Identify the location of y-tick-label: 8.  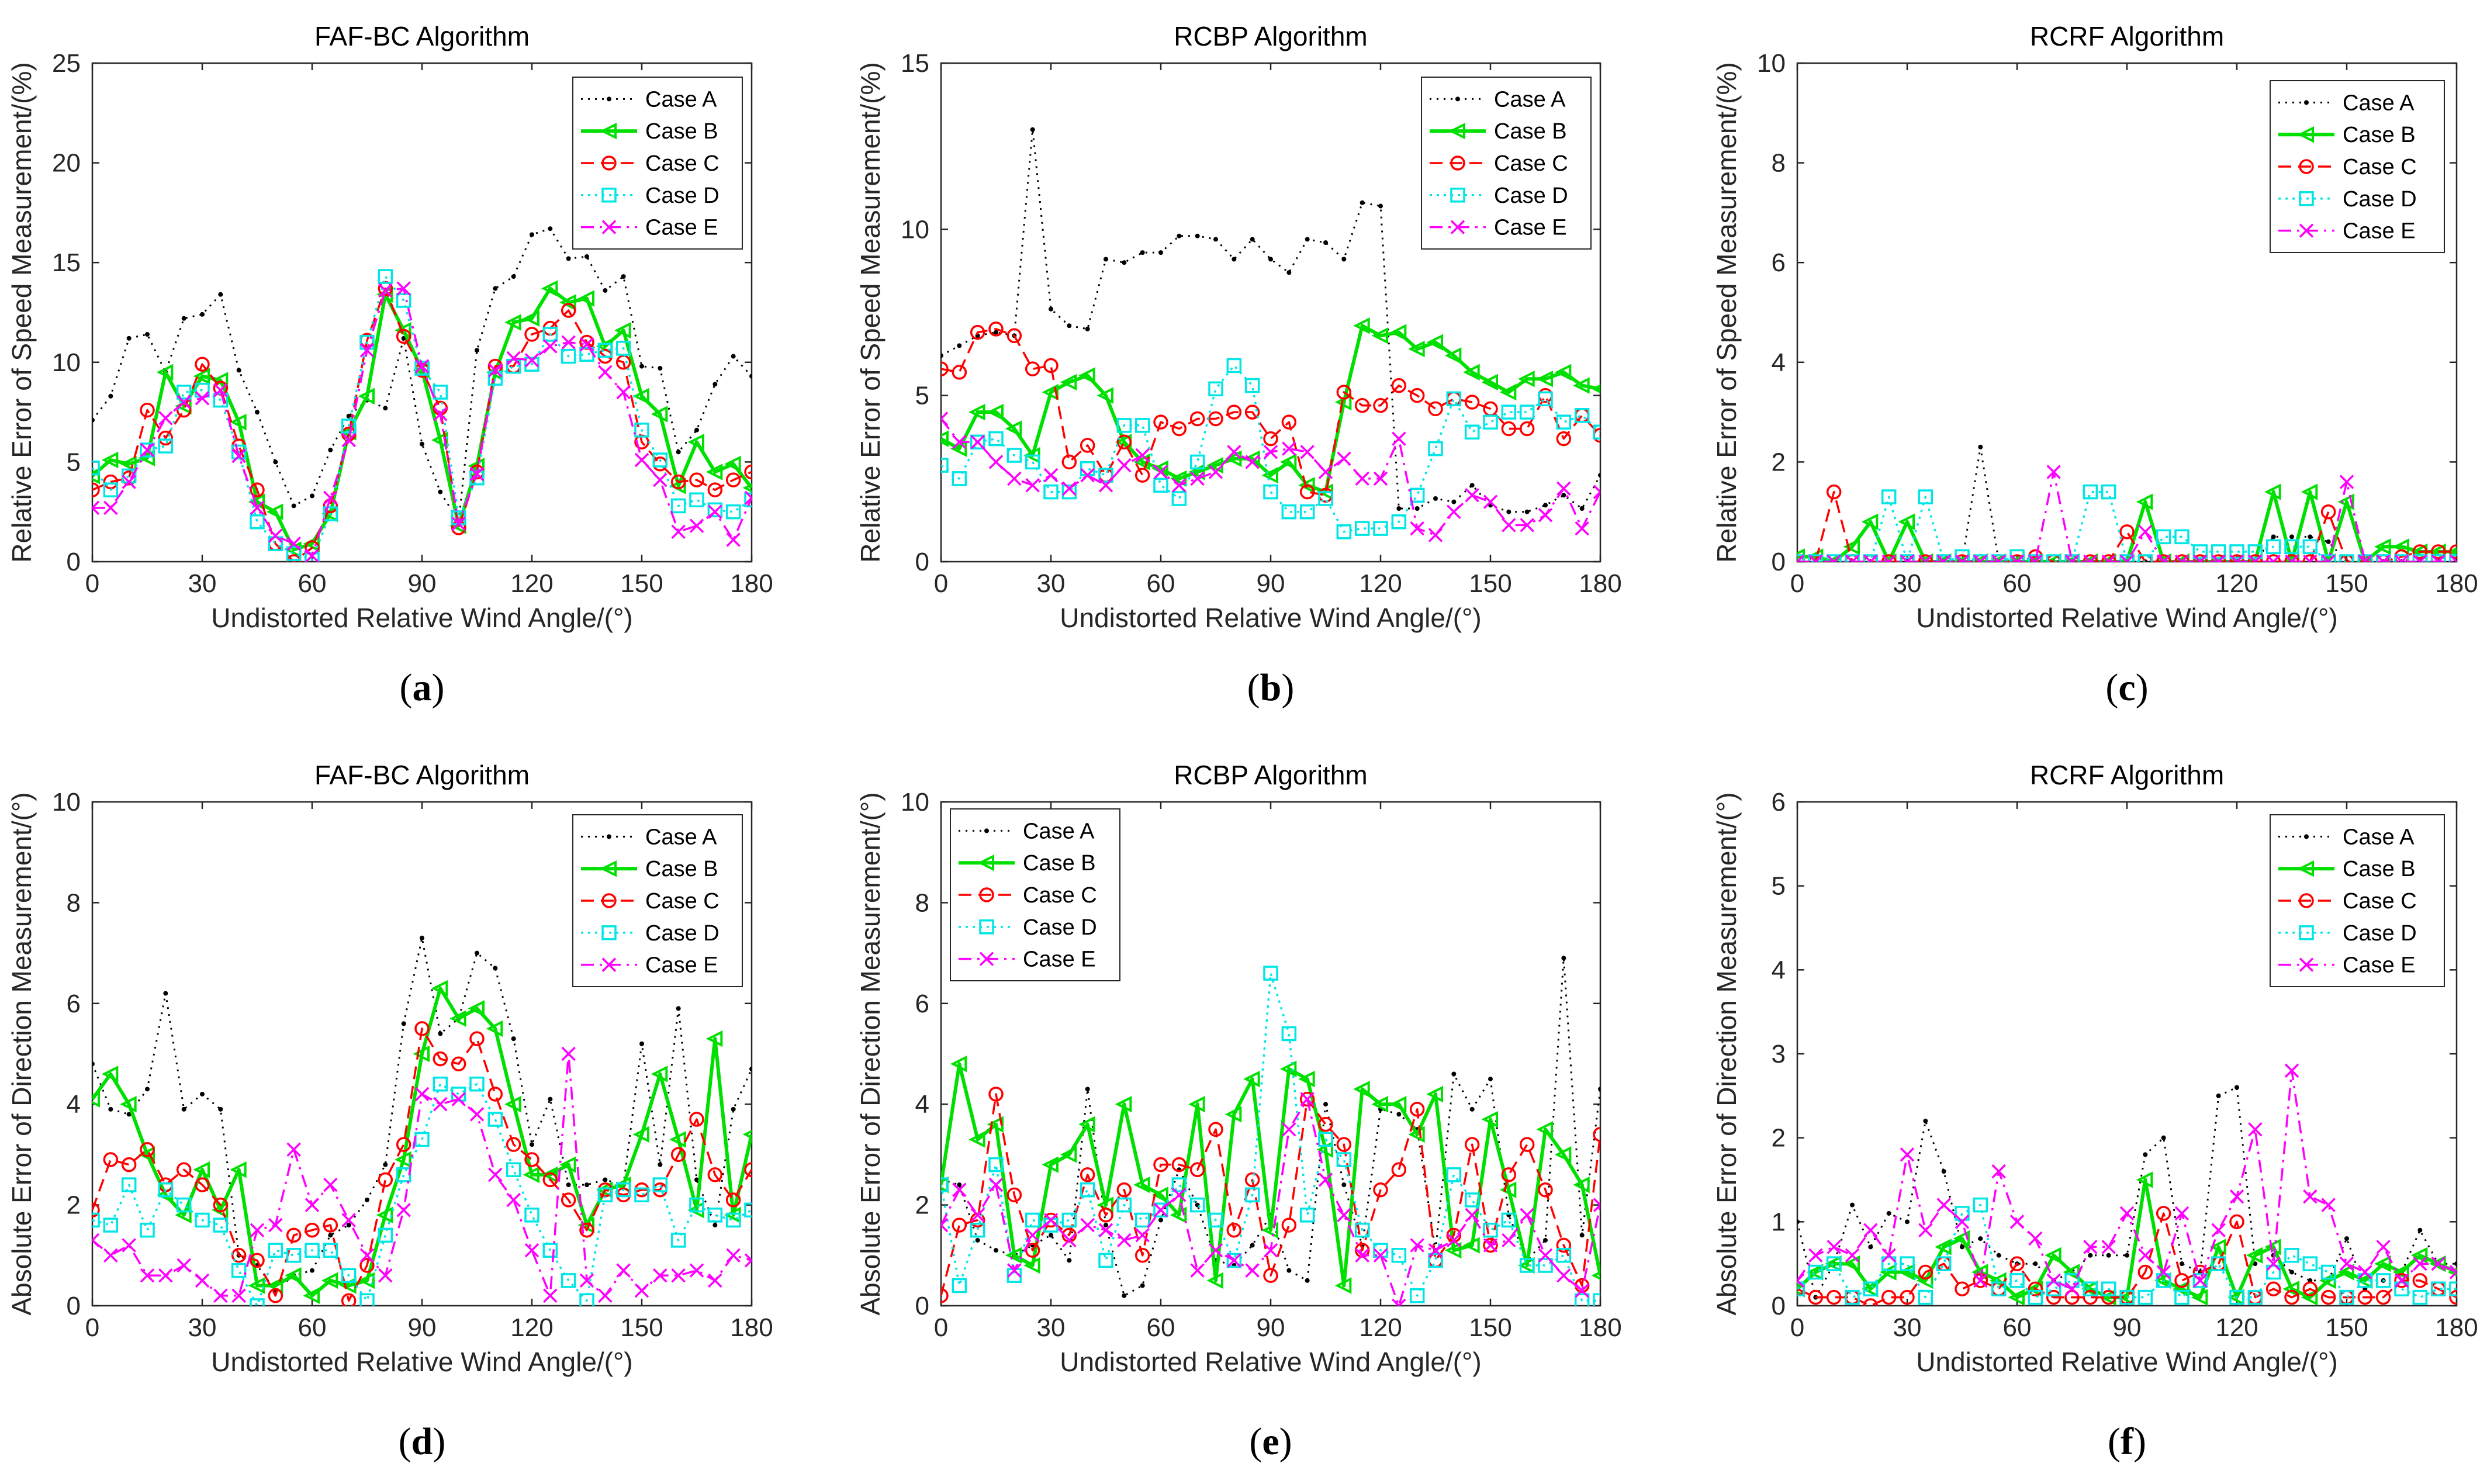
(74, 902).